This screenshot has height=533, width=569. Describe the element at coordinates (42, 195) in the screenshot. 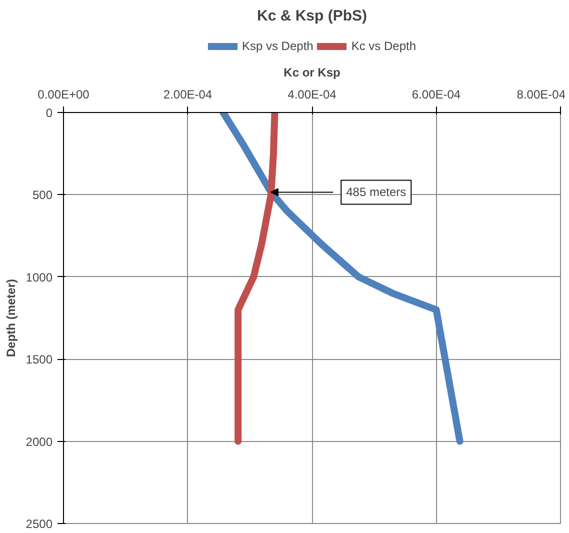

I see `y-tick-label: 500` at that location.